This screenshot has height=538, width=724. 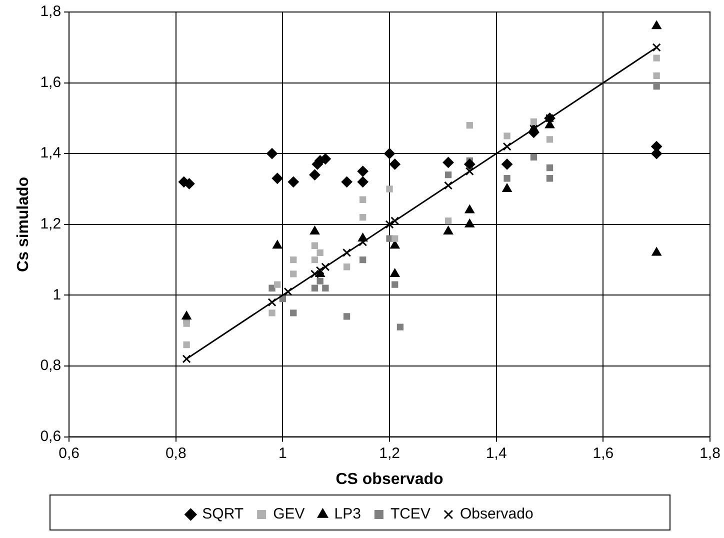 I want to click on y-tick-label: 1, so click(x=57, y=295).